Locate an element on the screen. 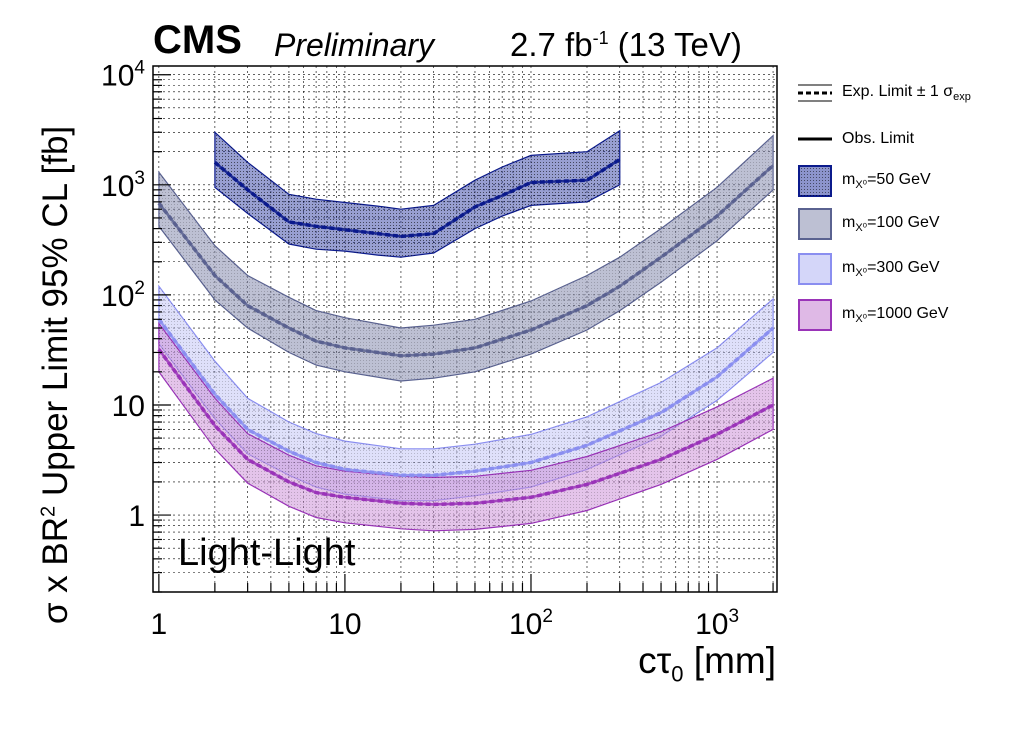 The width and height of the screenshot is (1022, 742). legend-observed-label: Obs. Limit is located at coordinates (878, 138).